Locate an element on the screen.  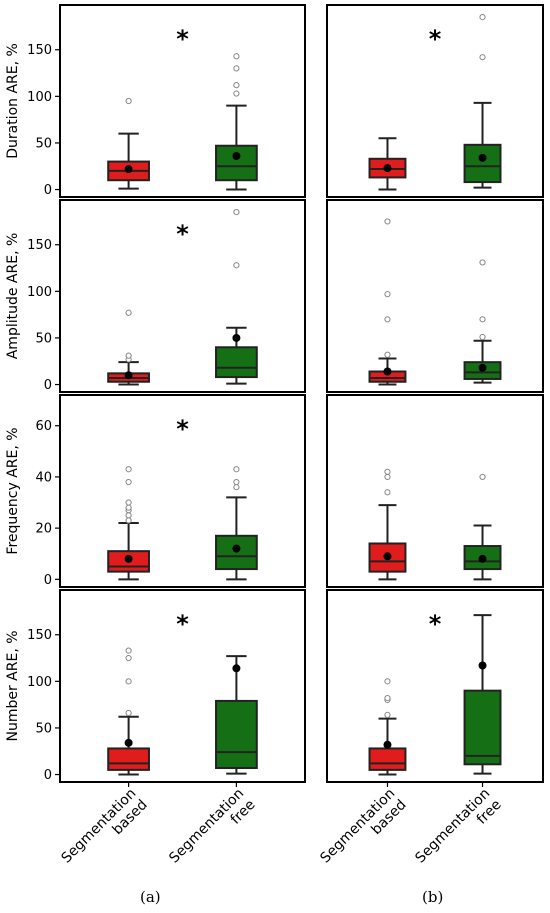
subplot-amplitude-a: 0 50 100 150 Amplitude ARE, % * is located at coordinates (155, 296).